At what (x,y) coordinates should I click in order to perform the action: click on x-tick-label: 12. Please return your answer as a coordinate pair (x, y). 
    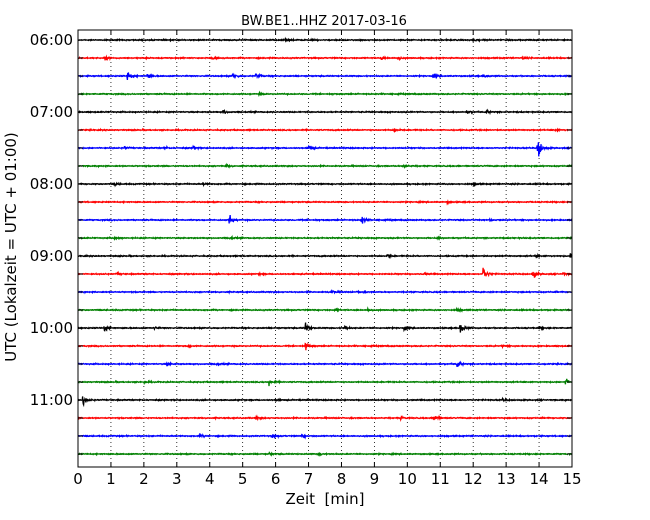
    Looking at the image, I should click on (473, 479).